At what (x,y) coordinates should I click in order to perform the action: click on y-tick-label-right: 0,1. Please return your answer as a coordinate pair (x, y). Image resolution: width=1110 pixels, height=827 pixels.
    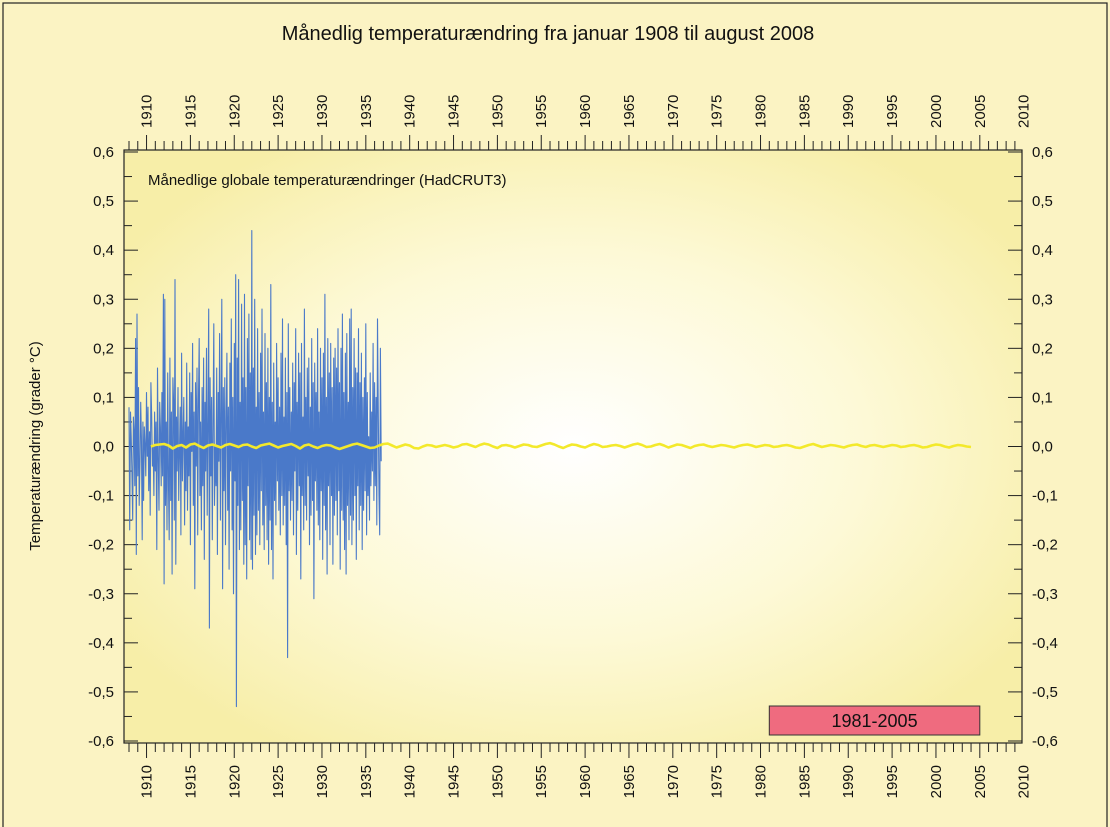
    Looking at the image, I should click on (1042, 397).